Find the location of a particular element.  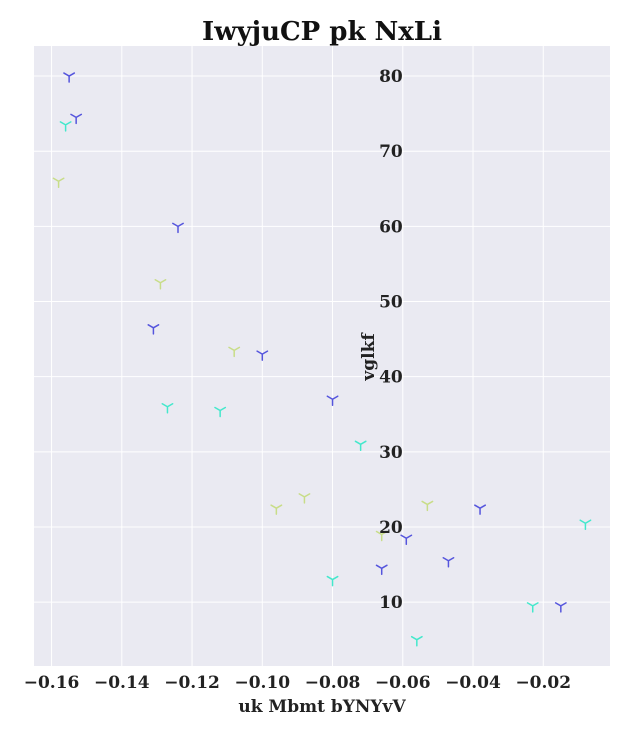

x-tick-label: −0.14 is located at coordinates (122, 683).